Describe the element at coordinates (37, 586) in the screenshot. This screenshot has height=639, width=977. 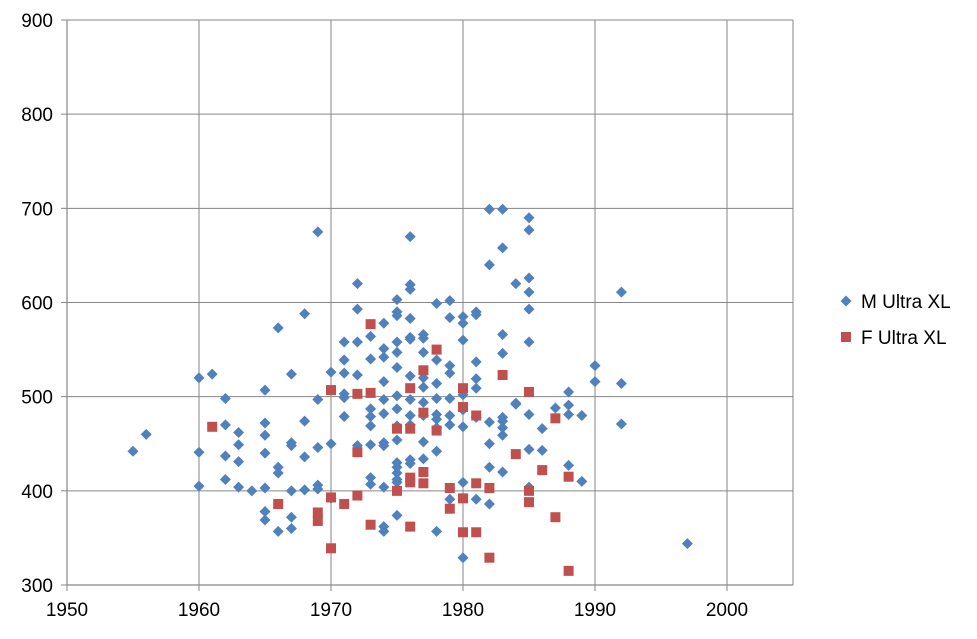
I see `y-tick-label: 300` at that location.